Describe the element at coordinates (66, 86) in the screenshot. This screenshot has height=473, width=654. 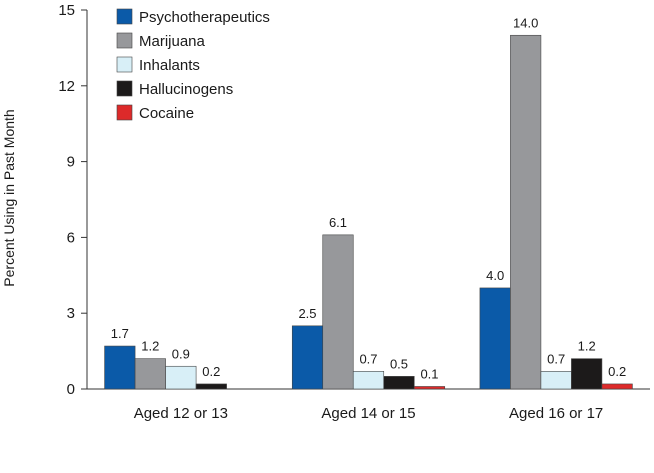
I see `y-tick-label: 12` at that location.